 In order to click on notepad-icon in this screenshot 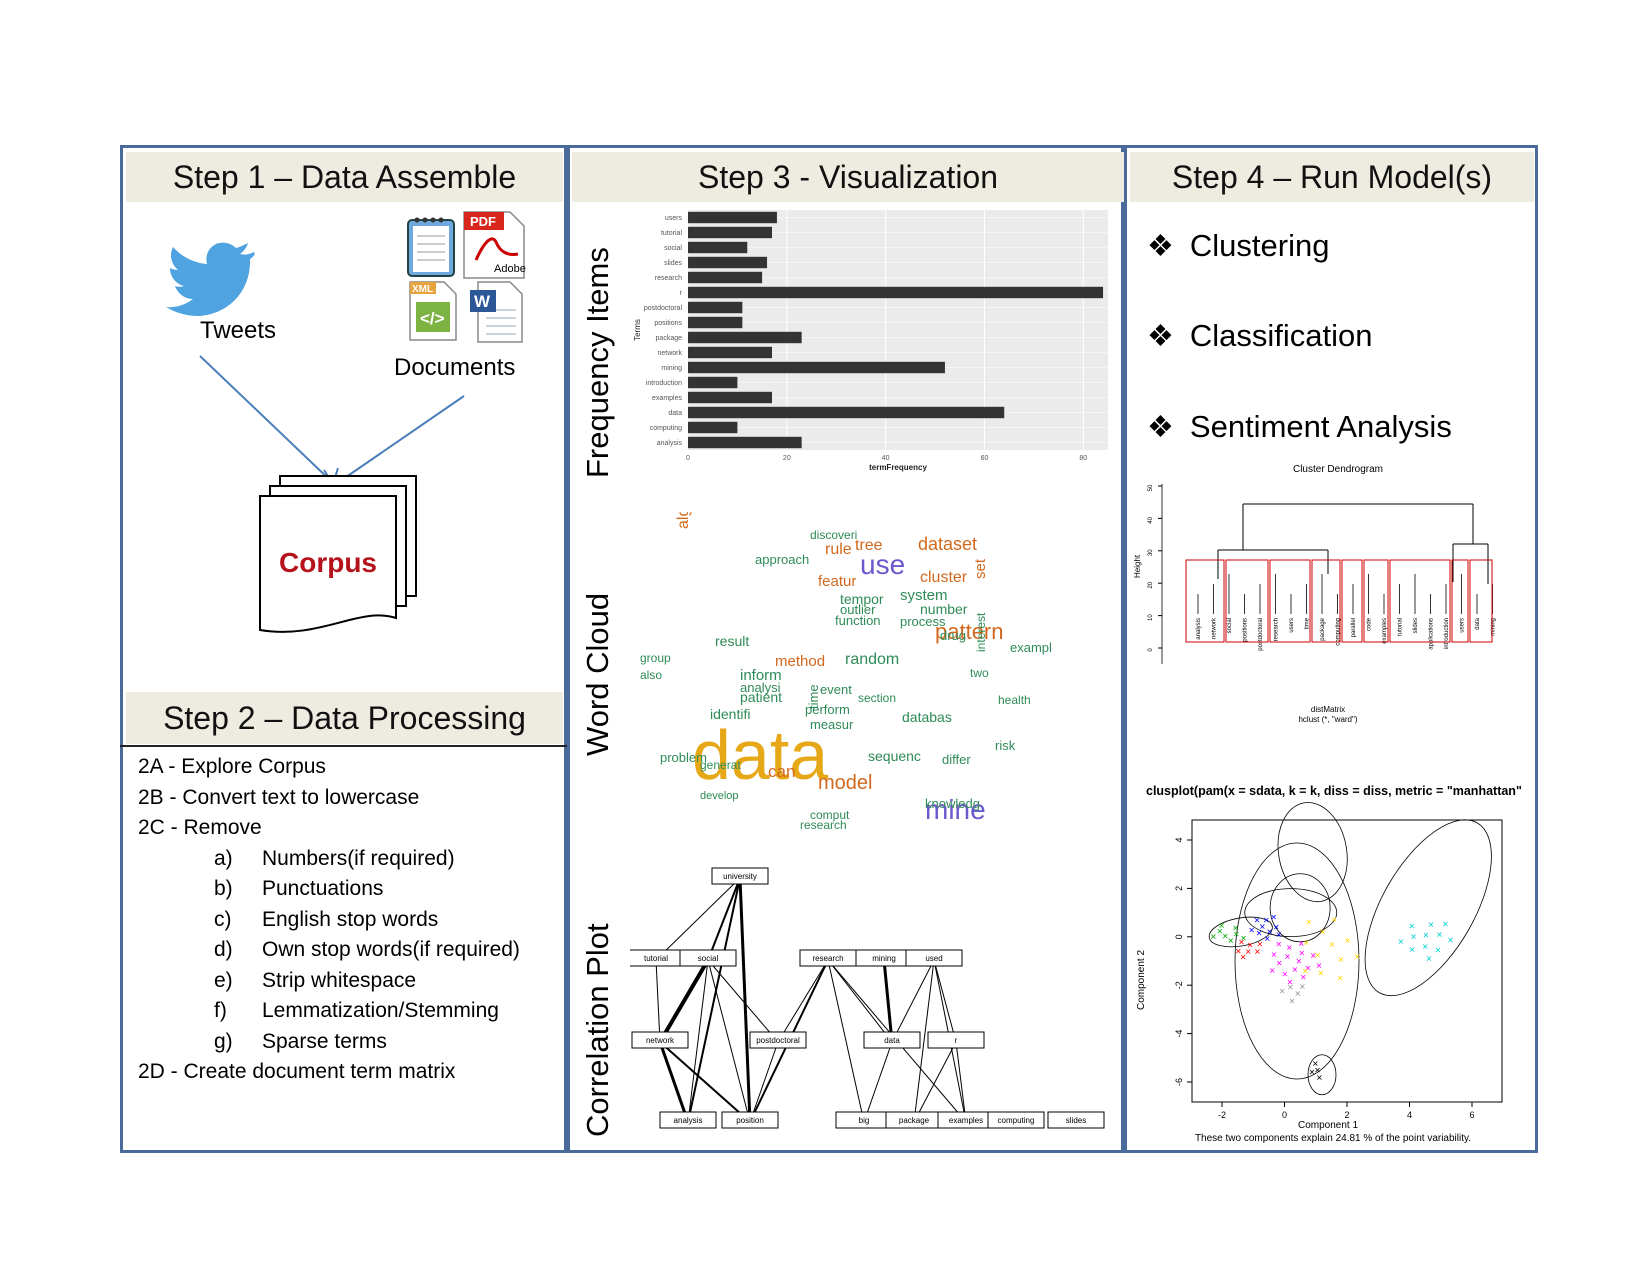, I will do `click(431, 247)`.